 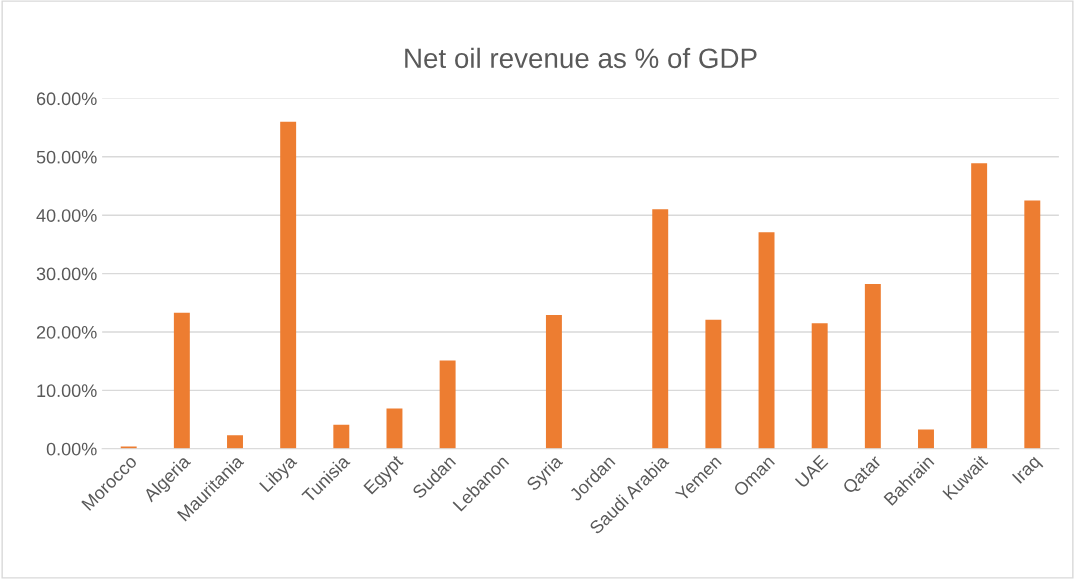 I want to click on y-tick-label: 10.00%, so click(x=67, y=391).